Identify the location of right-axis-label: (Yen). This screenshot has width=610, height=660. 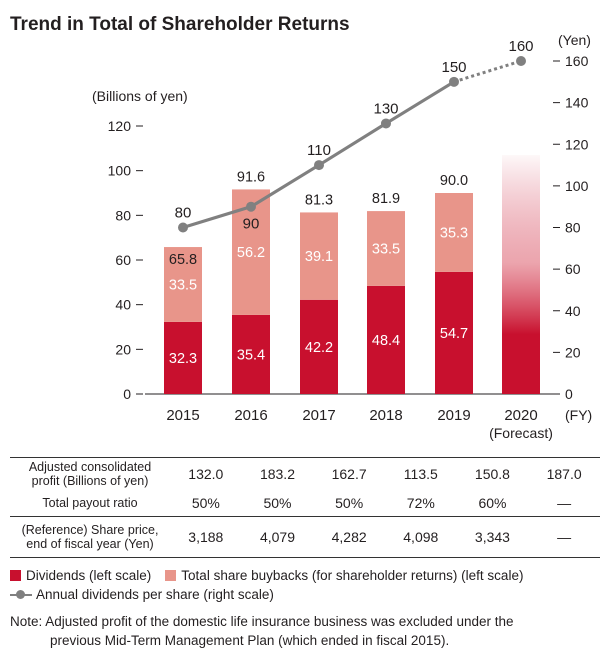
(574, 40).